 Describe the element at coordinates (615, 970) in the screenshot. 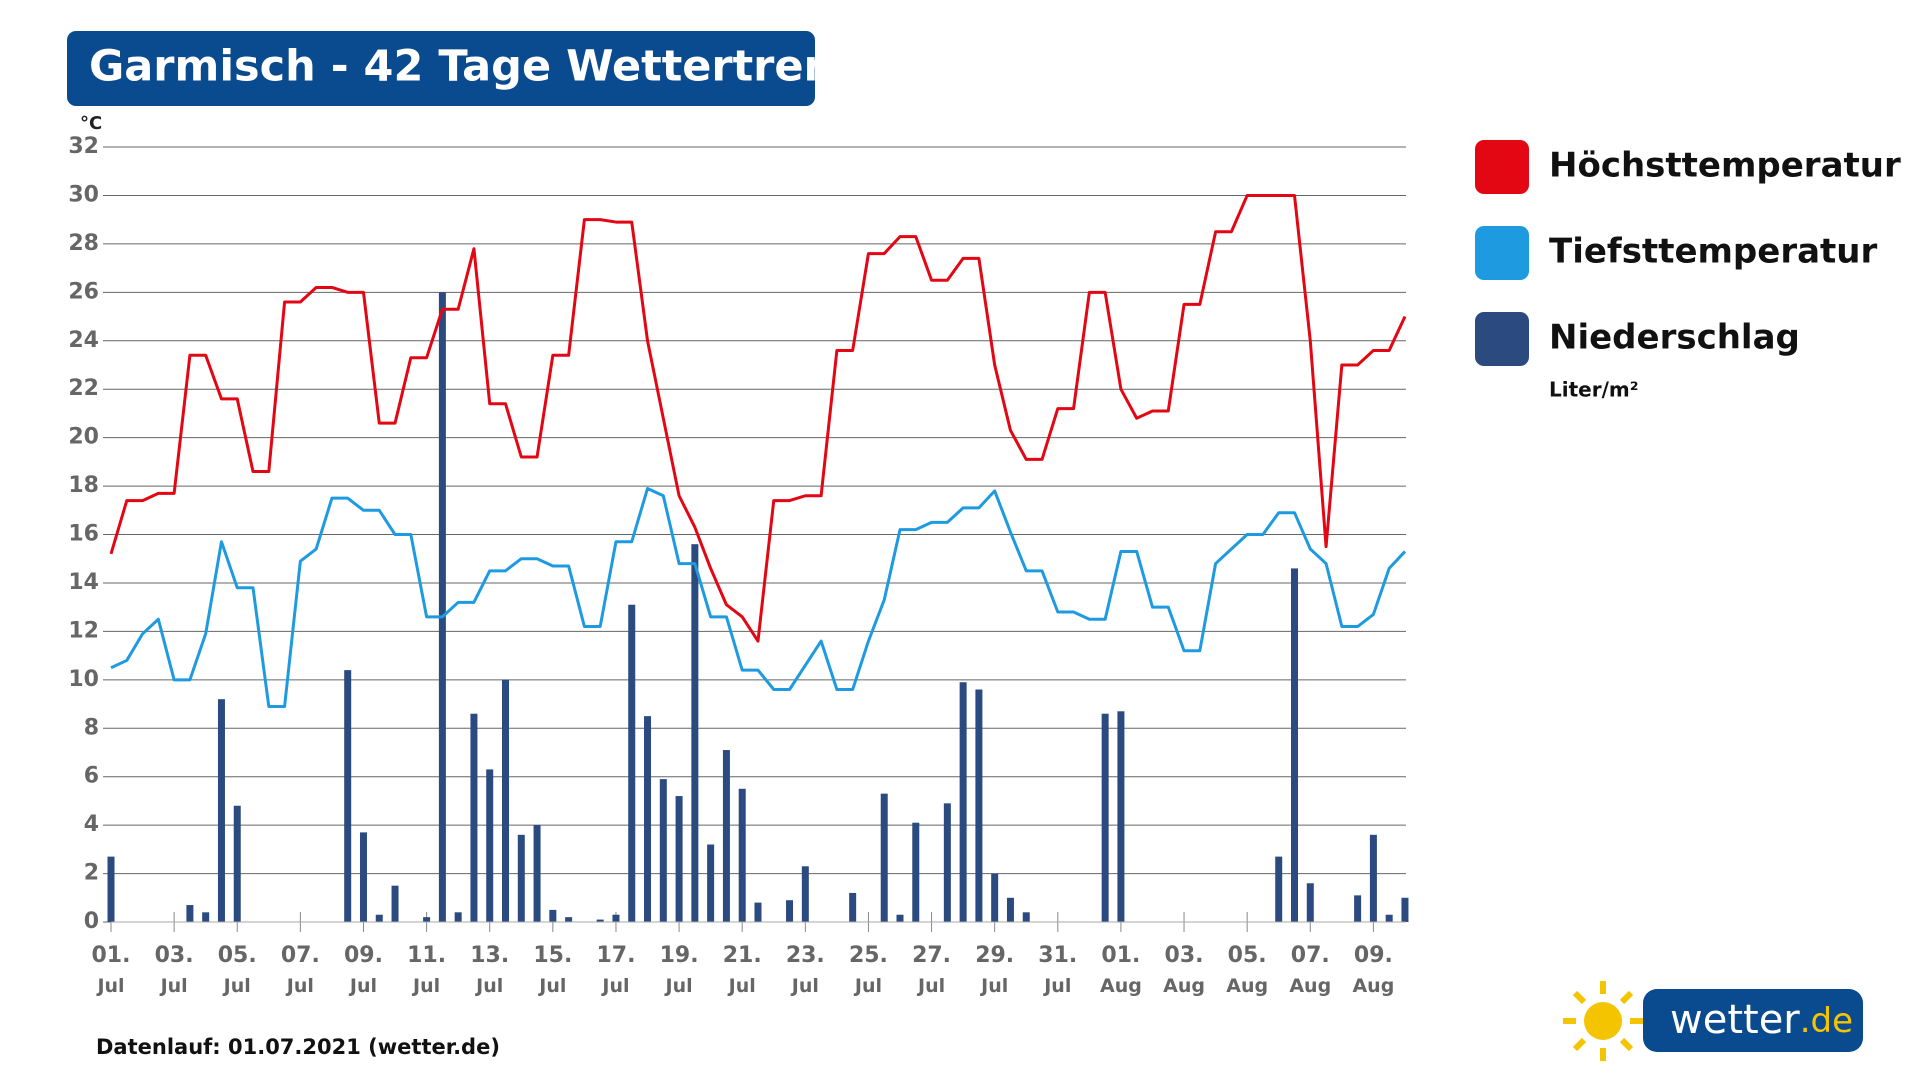

I see `x-tick-label: 17. Jul` at that location.